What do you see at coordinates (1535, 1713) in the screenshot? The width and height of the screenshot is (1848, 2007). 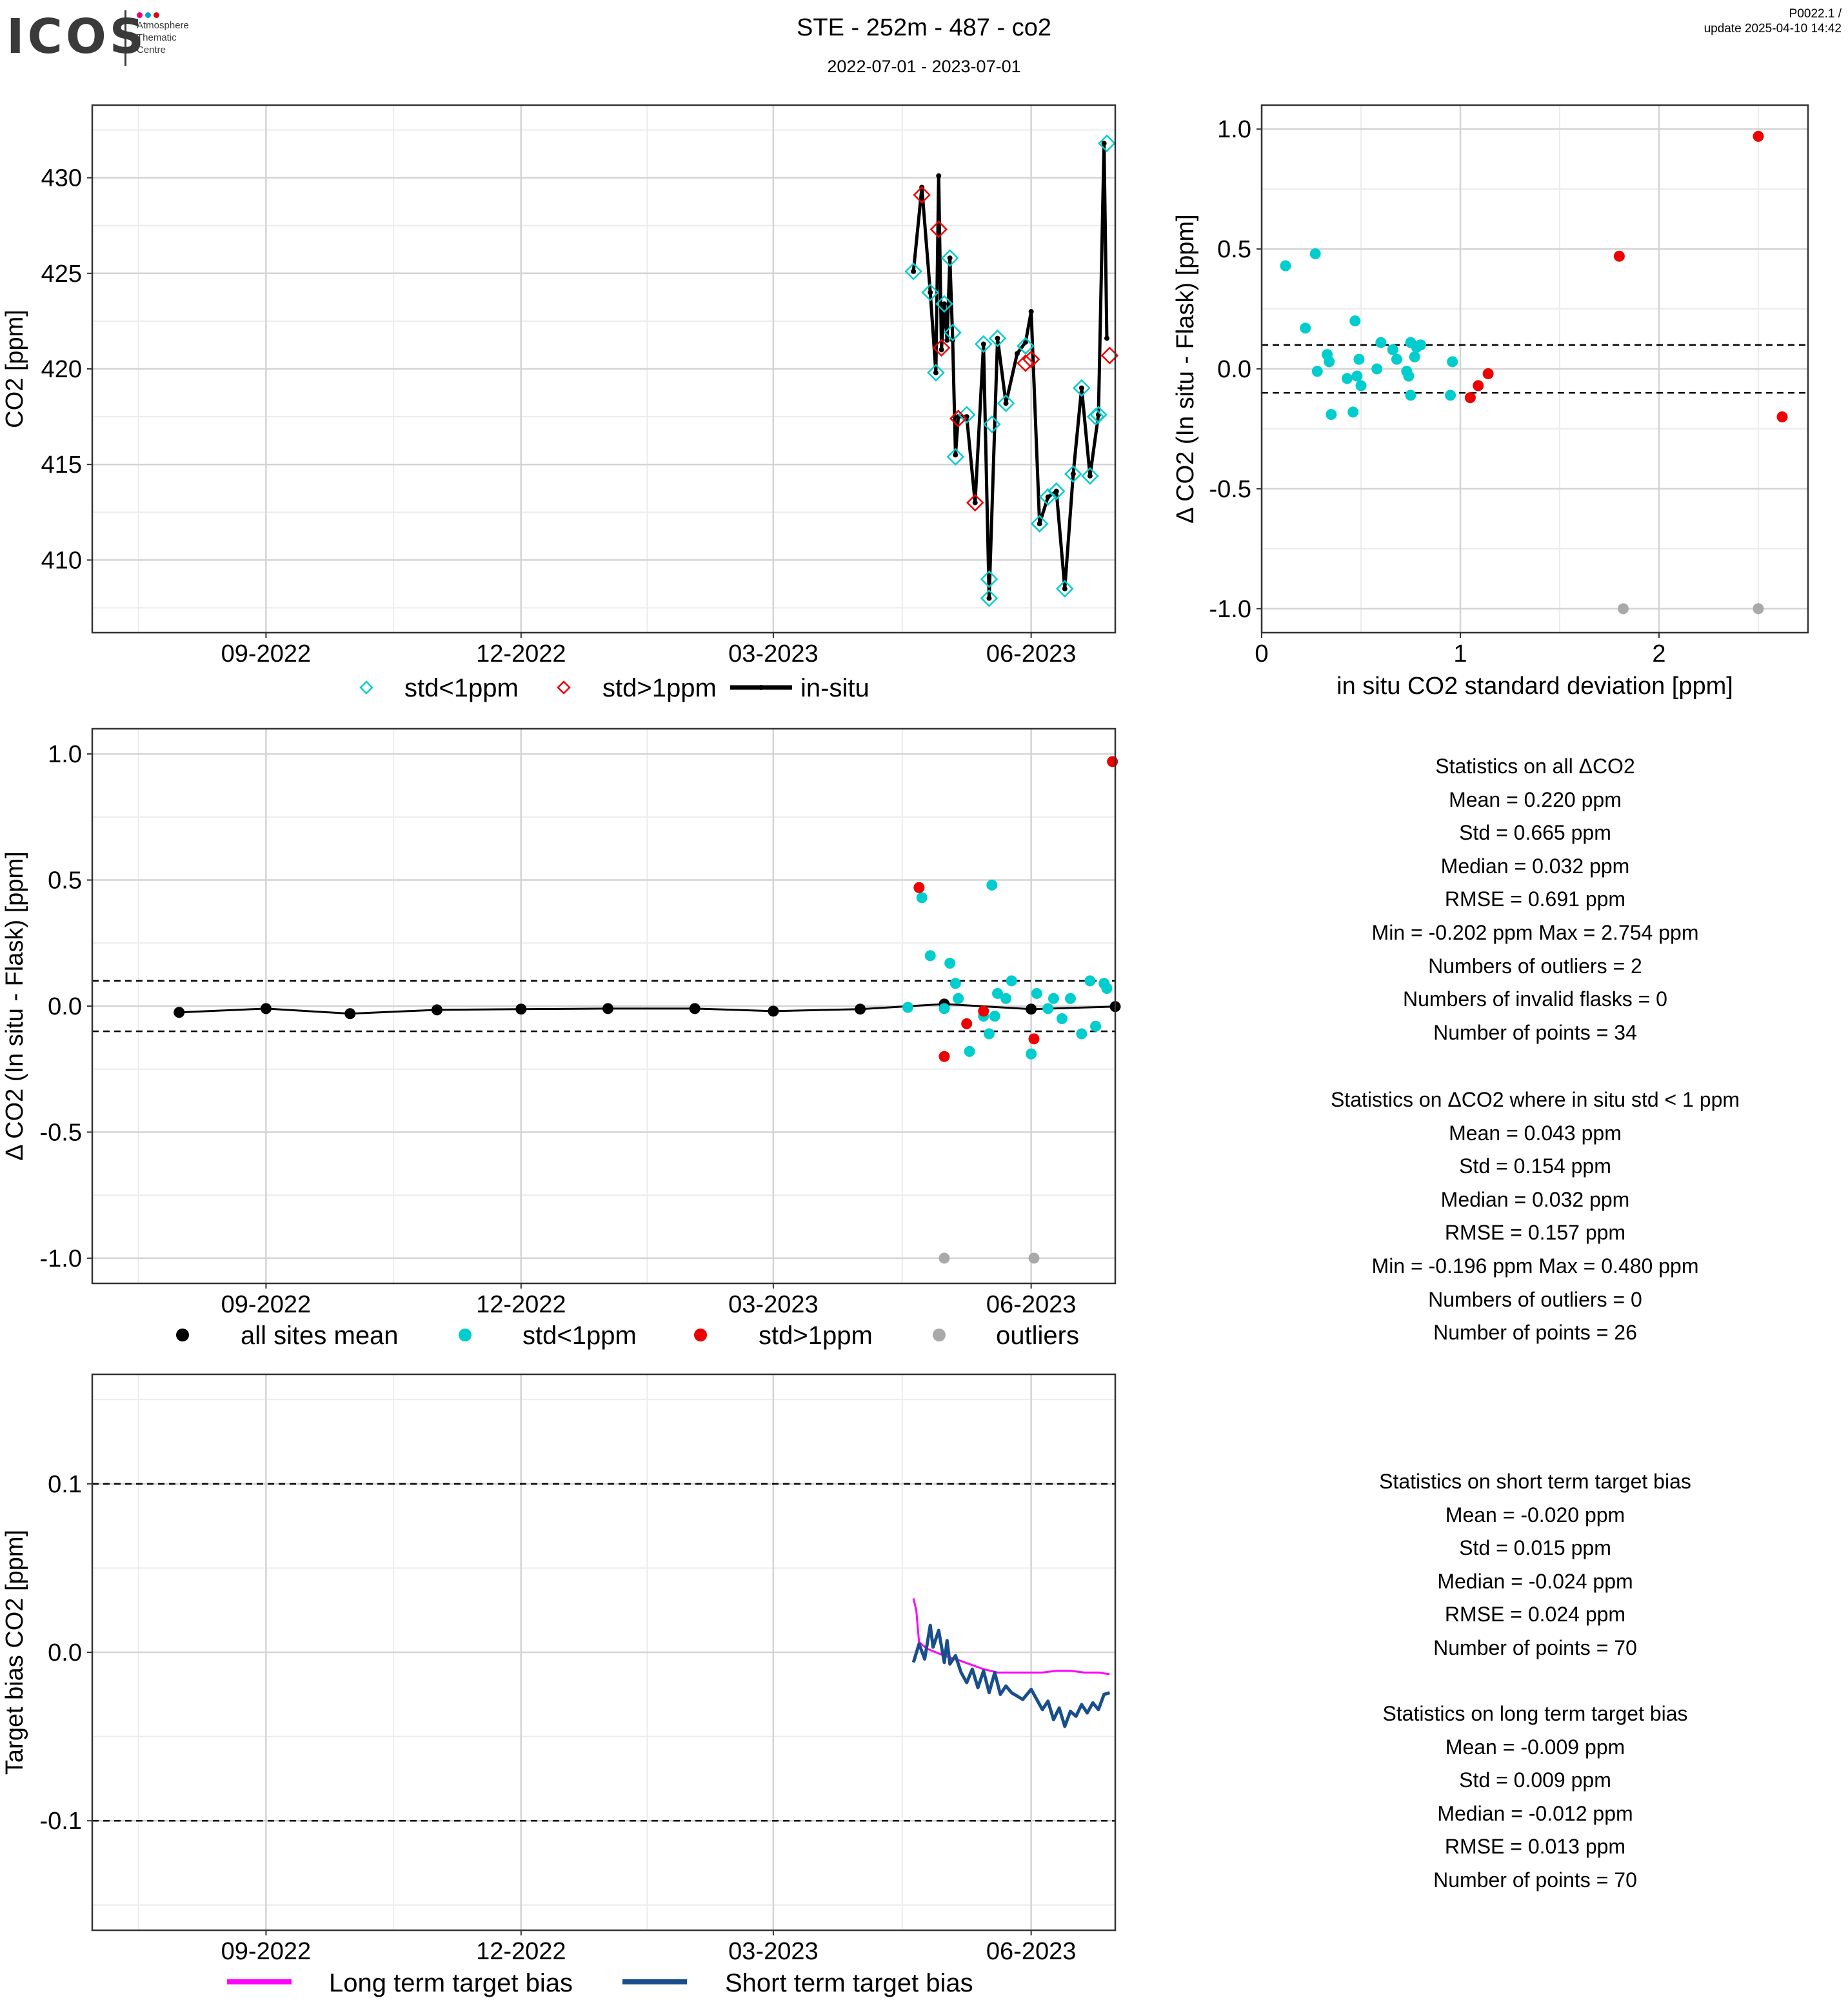 I see `stats-heading: Statistics on long term target bias` at bounding box center [1535, 1713].